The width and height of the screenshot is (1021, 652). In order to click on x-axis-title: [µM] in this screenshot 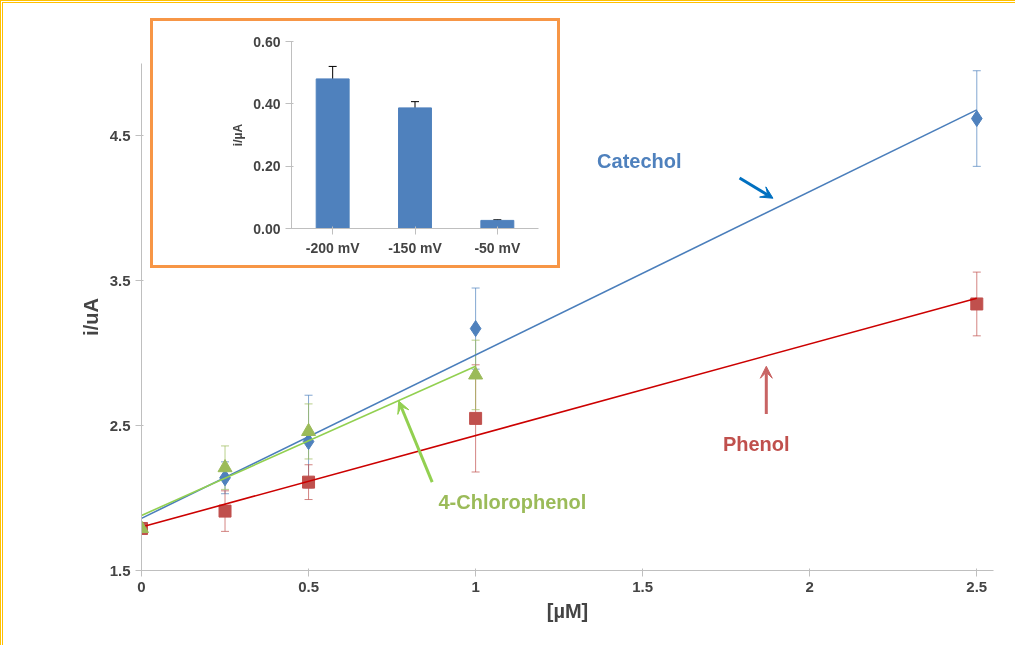, I will do `click(567, 610)`.